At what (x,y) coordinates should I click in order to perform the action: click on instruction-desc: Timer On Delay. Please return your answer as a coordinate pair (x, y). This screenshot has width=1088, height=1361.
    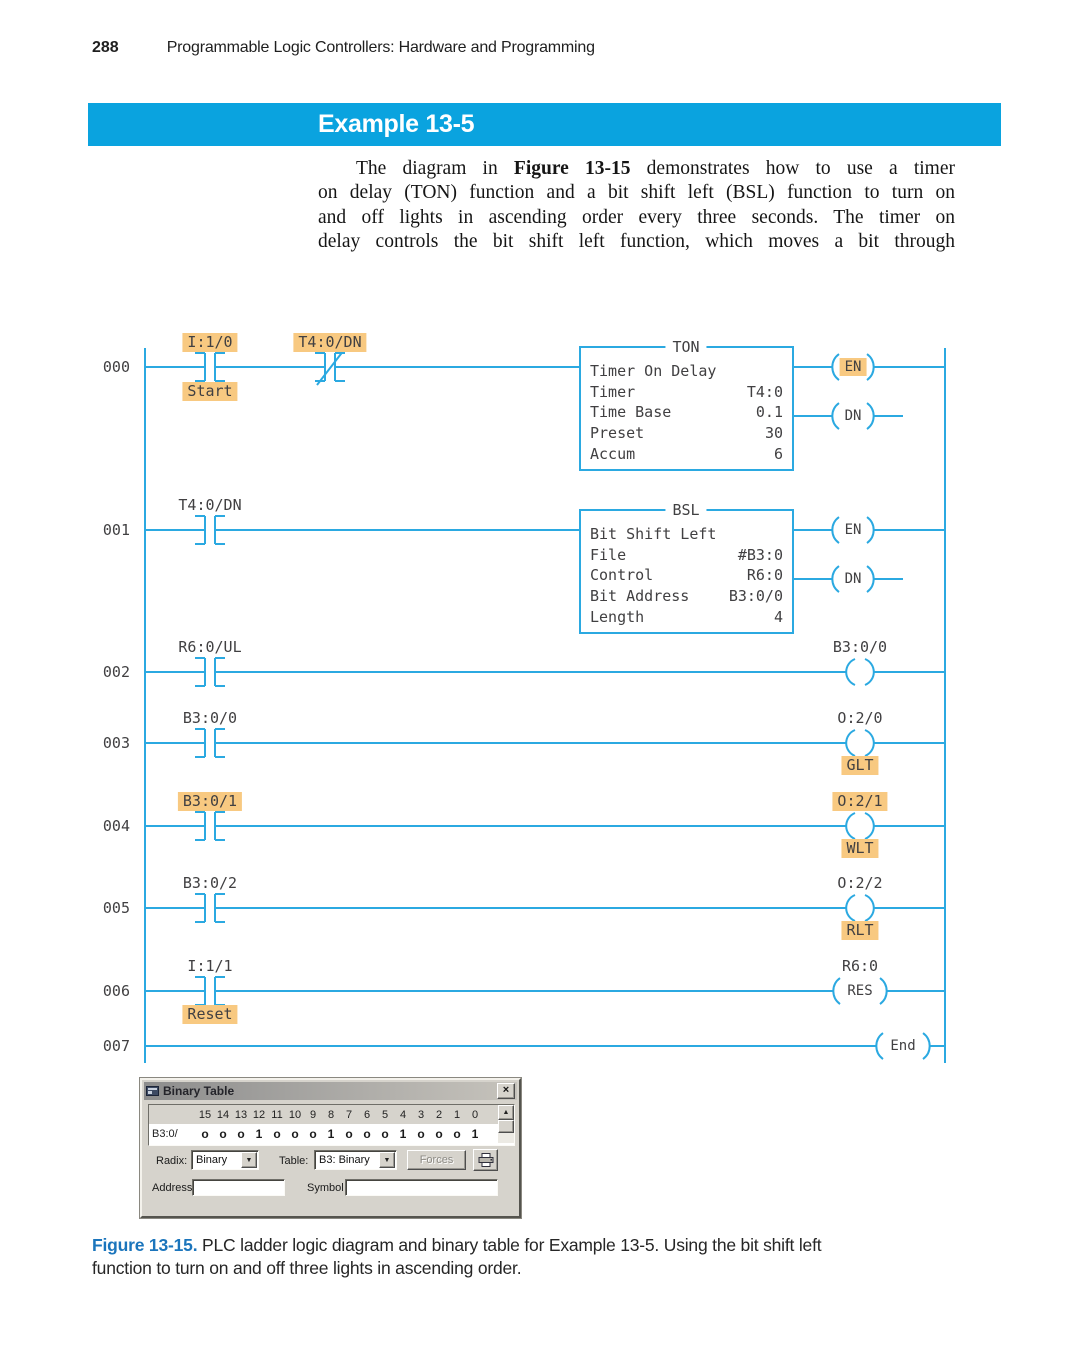
    Looking at the image, I should click on (653, 371).